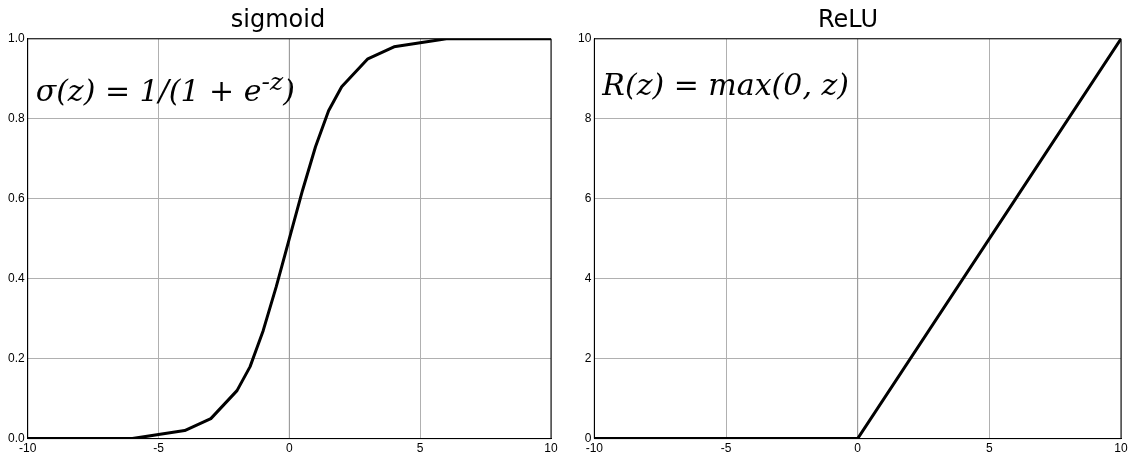 The image size is (1146, 459). Describe the element at coordinates (278, 18) in the screenshot. I see `chart-title: sigmoid` at that location.